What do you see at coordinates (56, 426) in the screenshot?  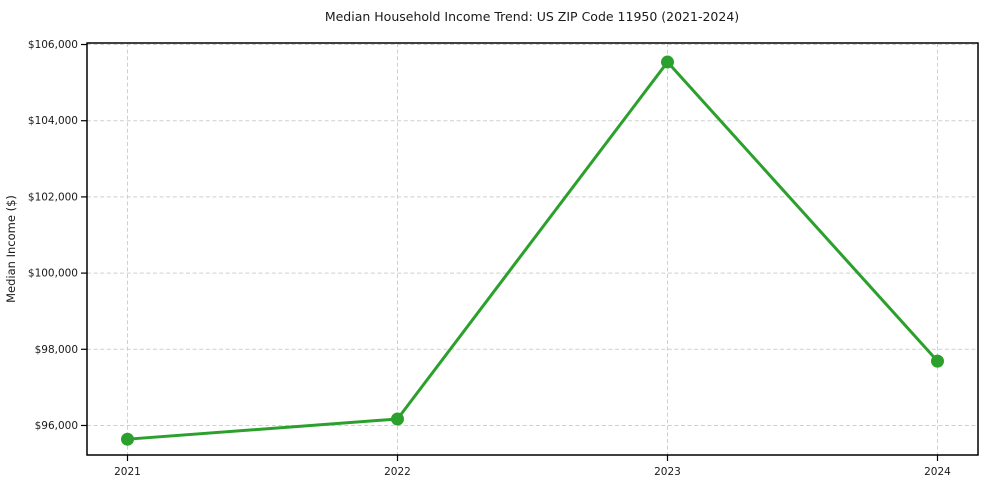 I see `y-tick-label: $96,000` at bounding box center [56, 426].